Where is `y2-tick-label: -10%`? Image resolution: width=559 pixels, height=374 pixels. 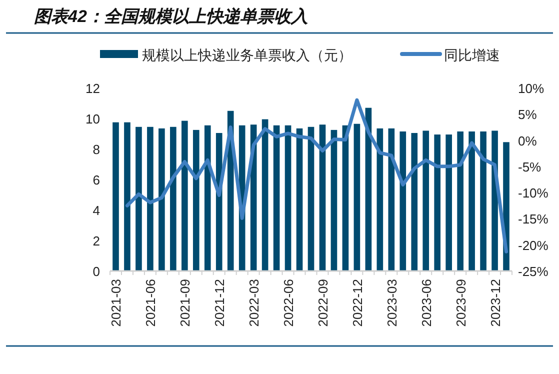 y2-tick-label: -10% is located at coordinates (533, 193).